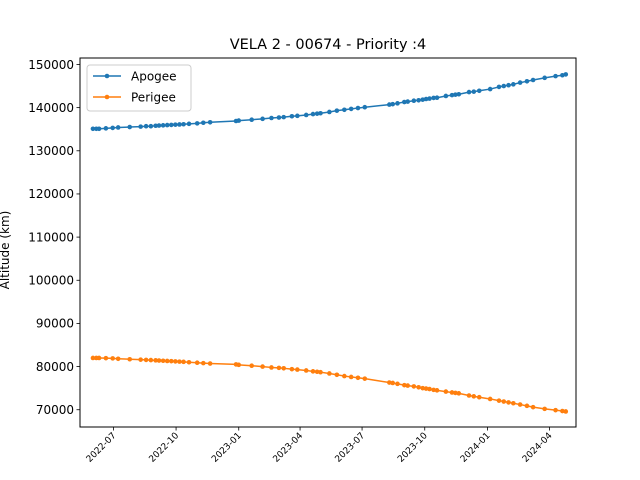 This screenshot has width=640, height=480. I want to click on y-tick-label: 120000, so click(51, 194).